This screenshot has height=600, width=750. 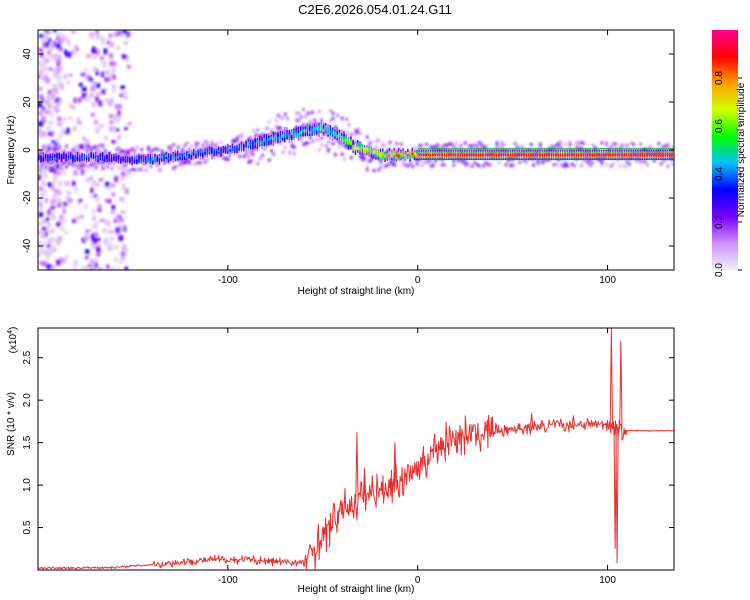 What do you see at coordinates (27, 245) in the screenshot?
I see `spectrogram-y-tick-label: -40` at bounding box center [27, 245].